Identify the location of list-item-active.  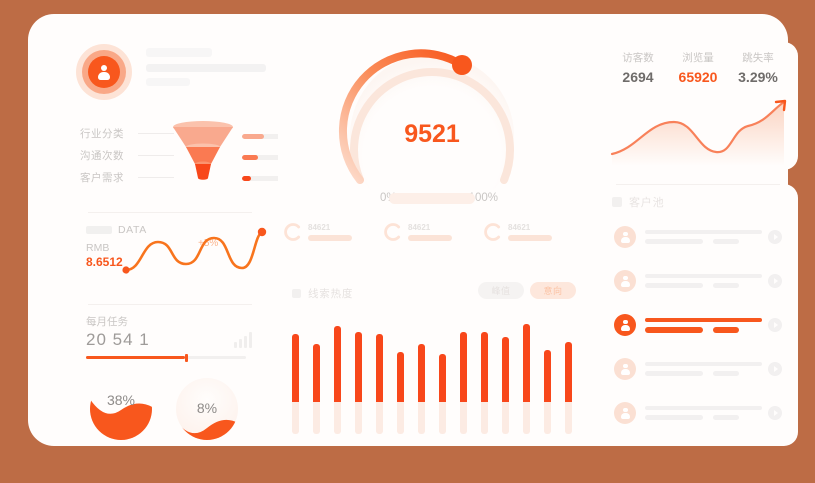
(698, 325).